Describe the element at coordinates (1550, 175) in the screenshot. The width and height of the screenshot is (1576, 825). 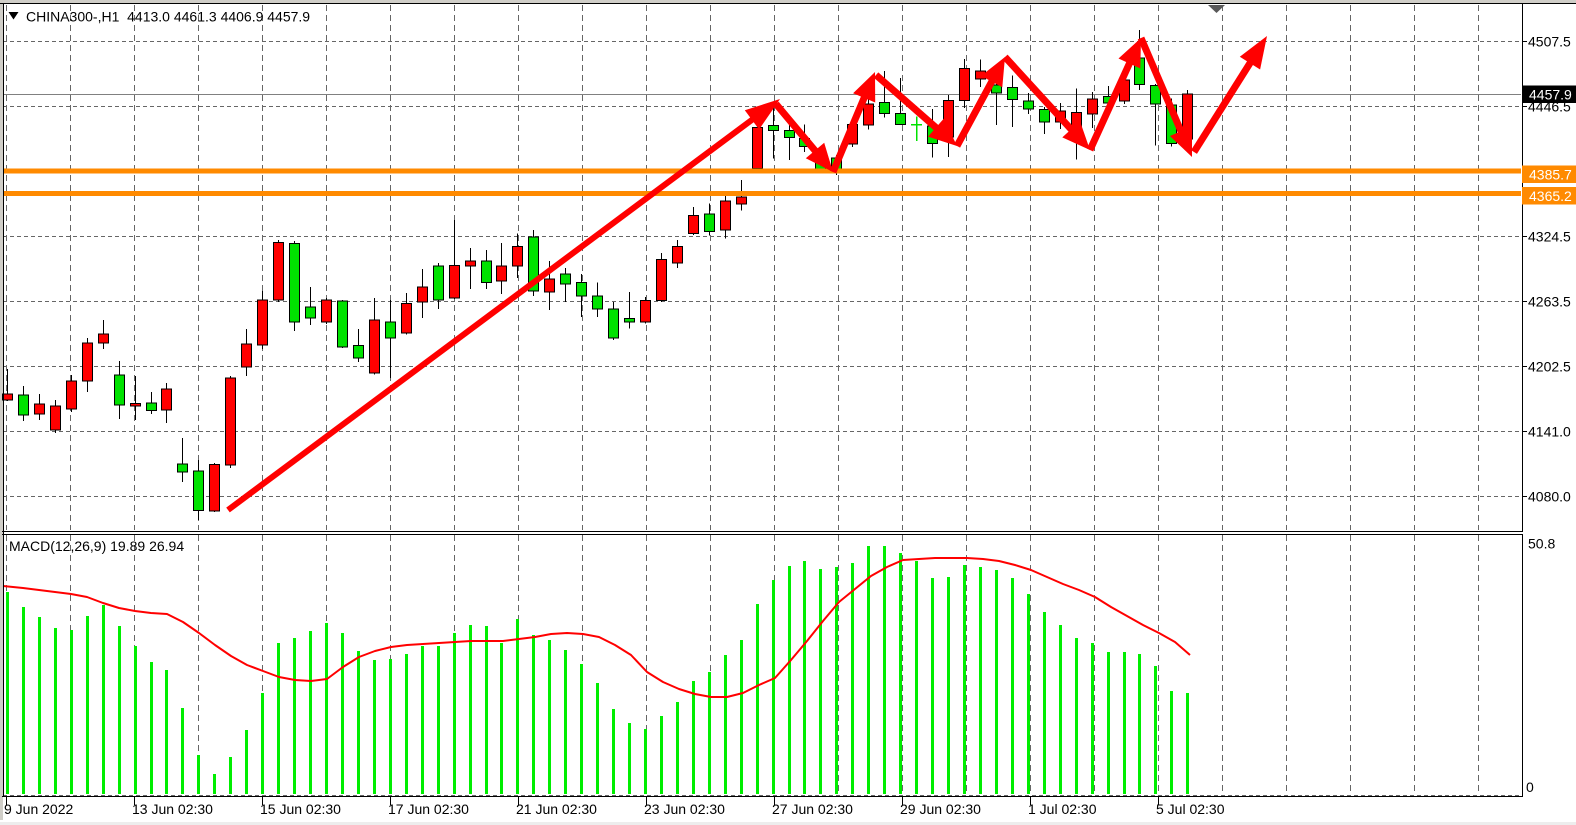
I see `svg-text: 4385.7` at that location.